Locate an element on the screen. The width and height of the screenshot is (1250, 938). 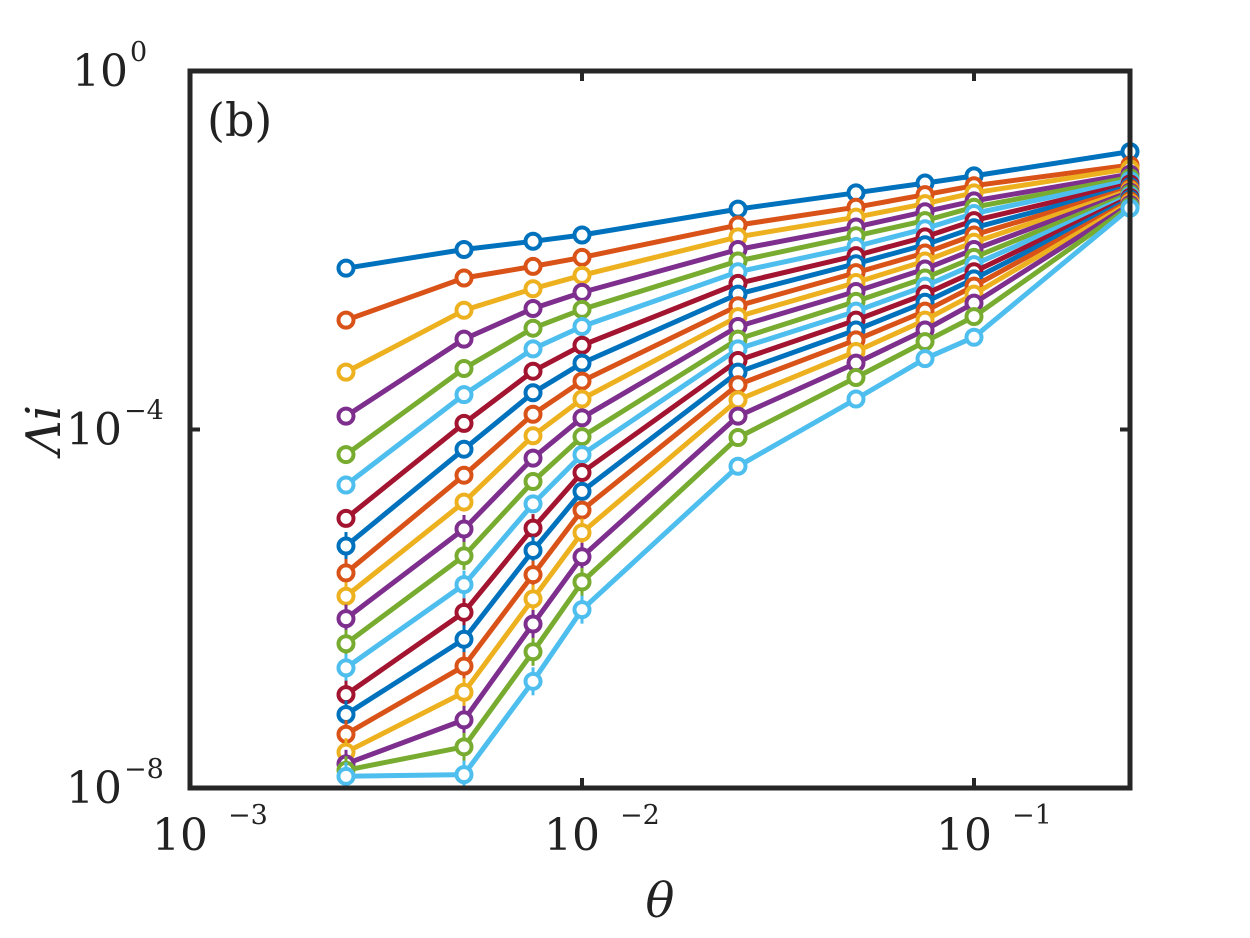
y-tick-exponent: 0 is located at coordinates (138, 52).